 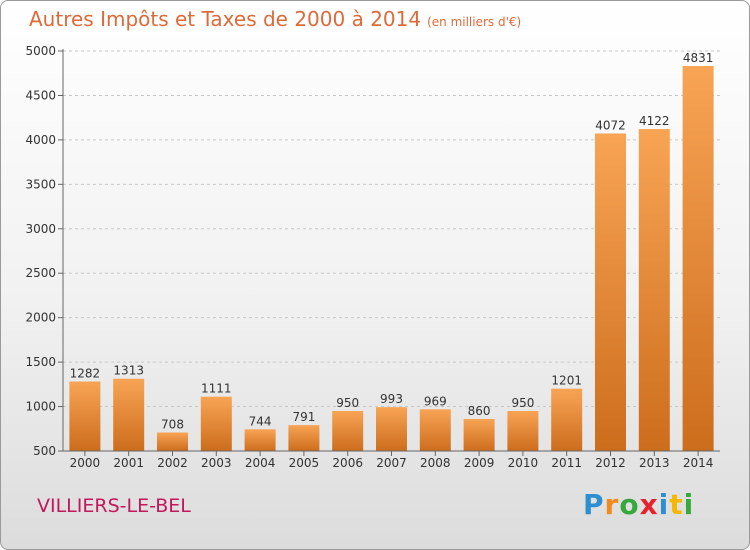 I want to click on logo-letter: r, so click(x=612, y=504).